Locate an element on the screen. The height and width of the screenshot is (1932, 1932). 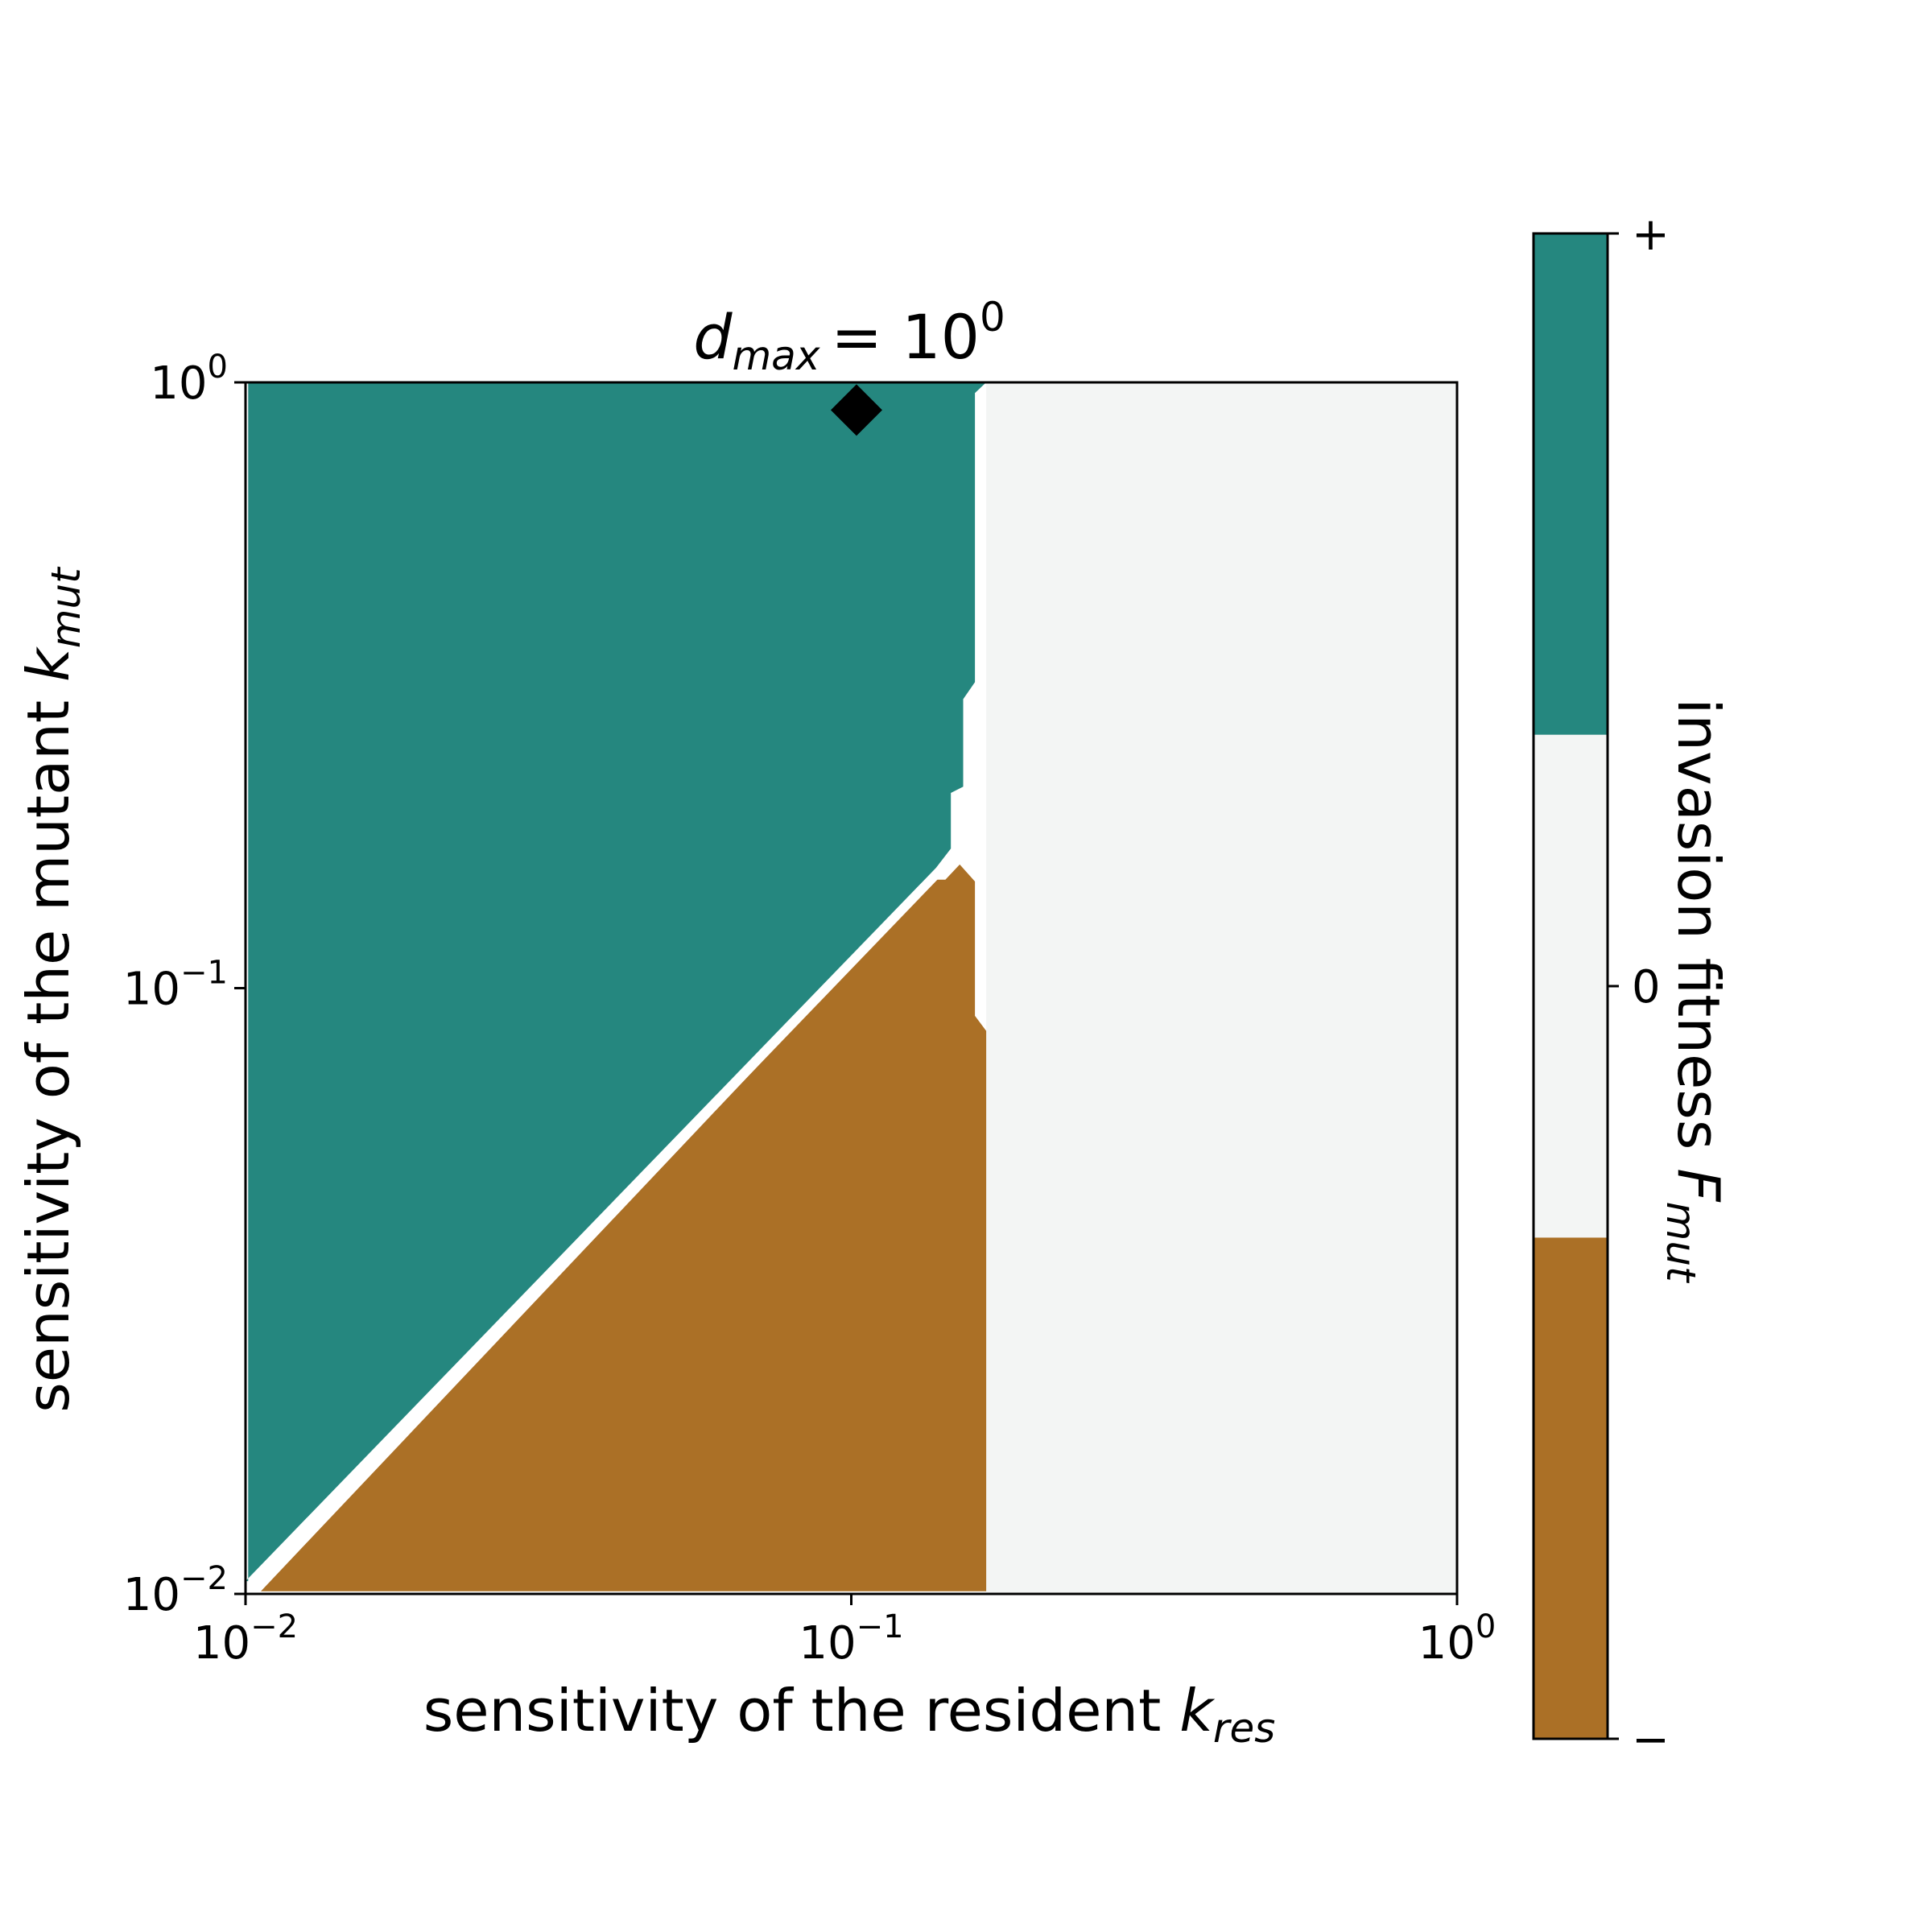
chart-title: dmax = 100 is located at coordinates (849, 336).